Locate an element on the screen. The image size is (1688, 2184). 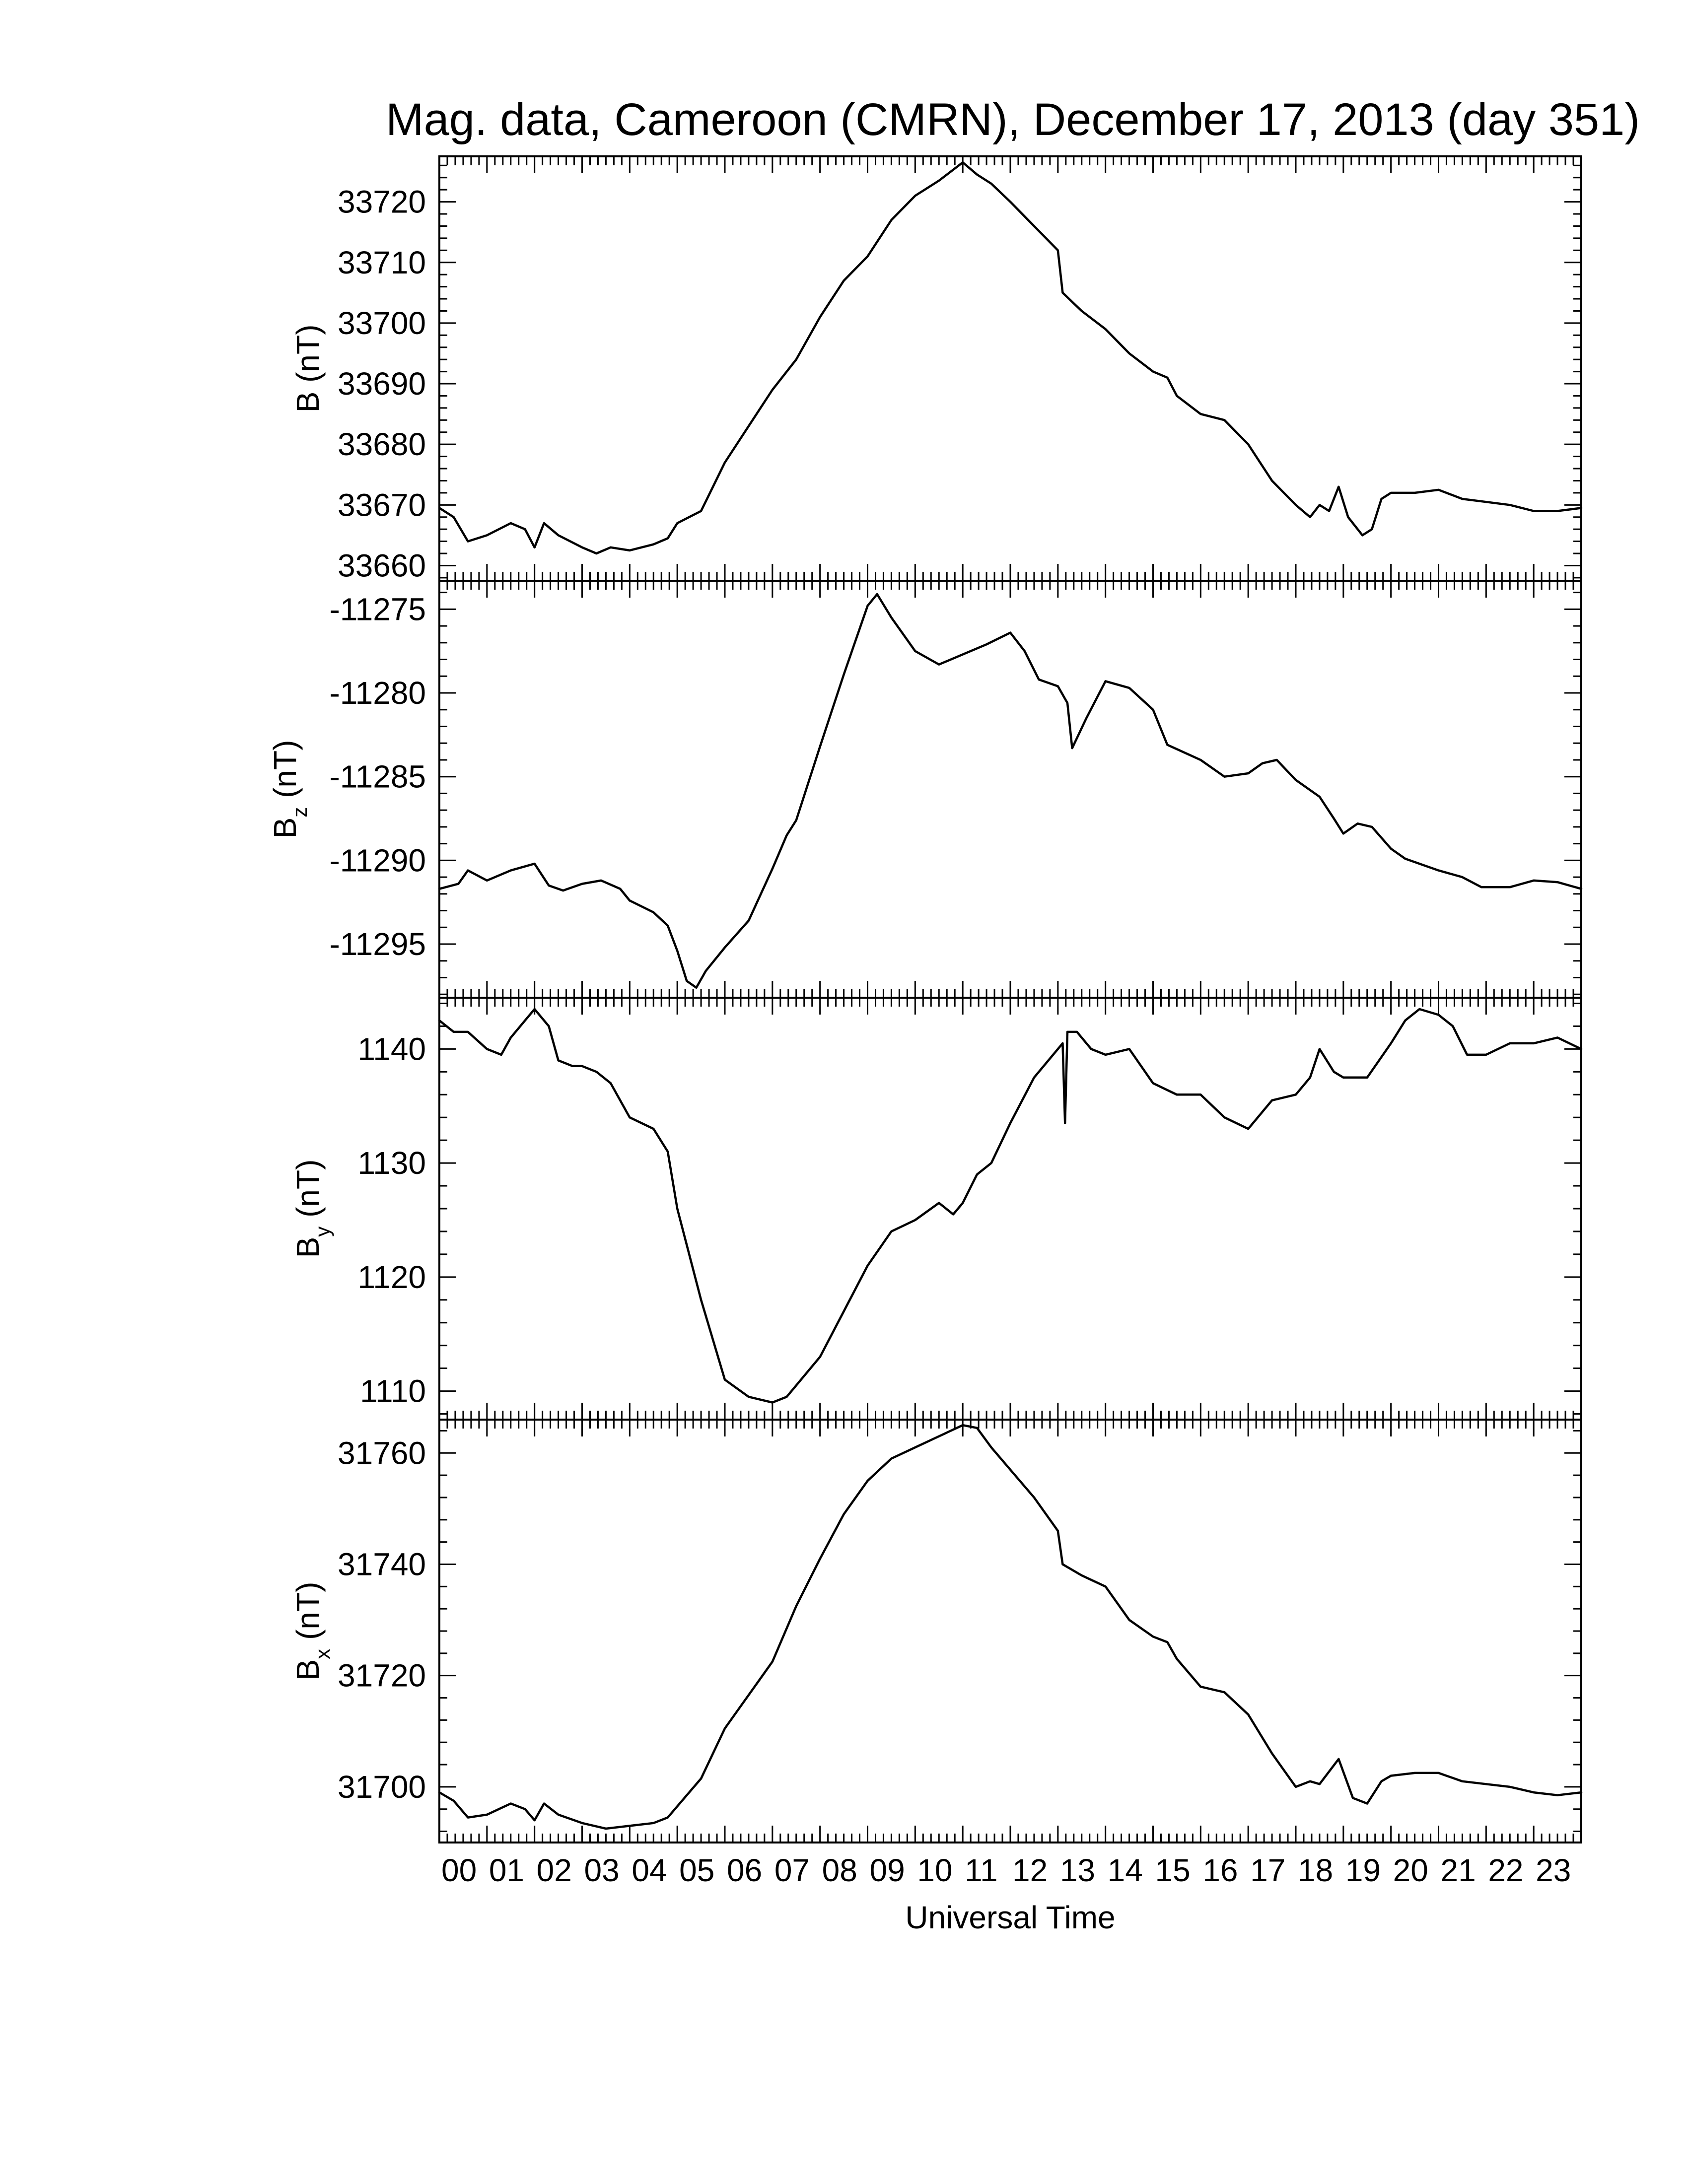
y-tick-label-B: 33690 is located at coordinates (382, 384).